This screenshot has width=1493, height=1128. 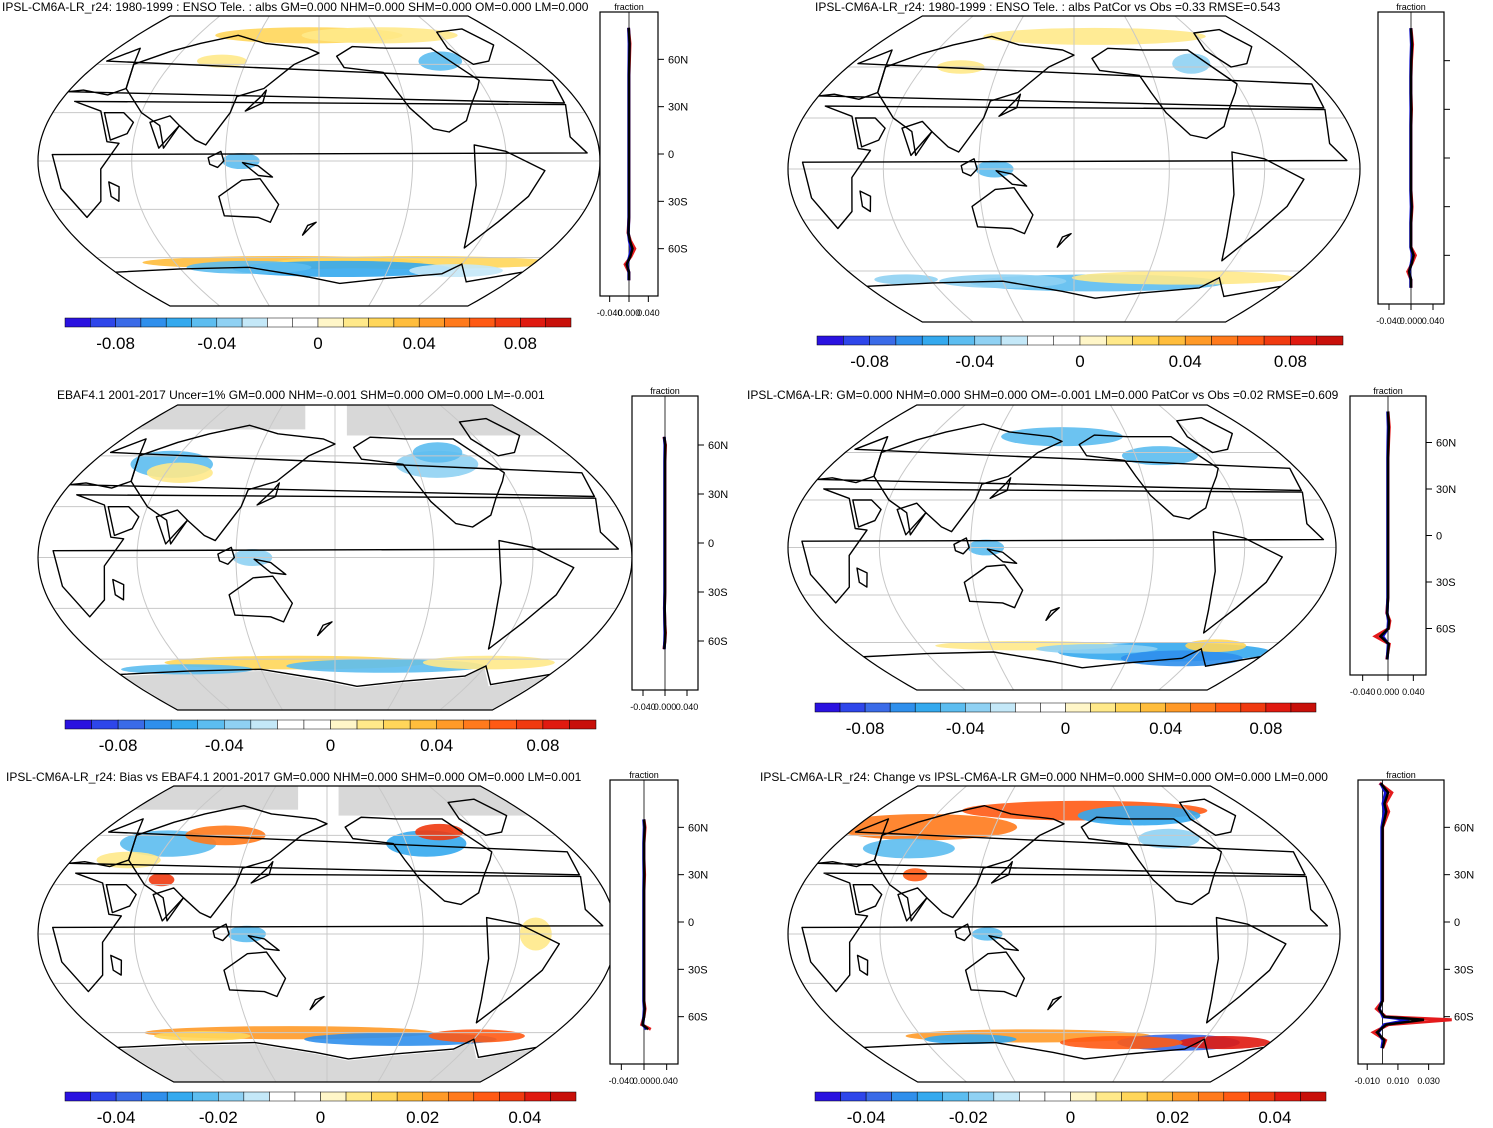 I want to click on x-tick-label: 0.010, so click(x=1398, y=1081).